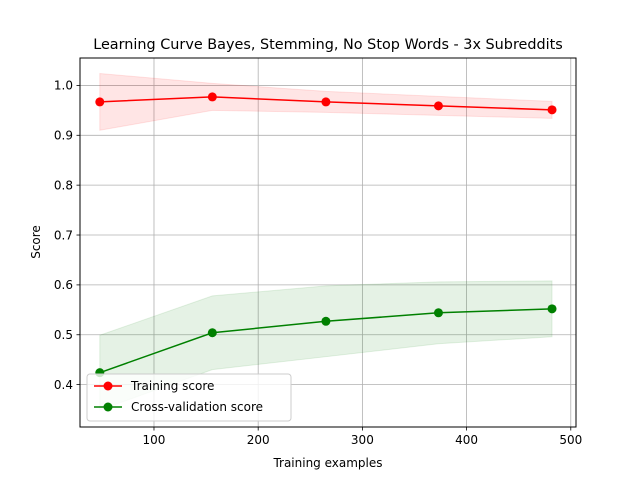 The image size is (640, 480). What do you see at coordinates (63, 185) in the screenshot?
I see `y-tick-label: 0.8` at bounding box center [63, 185].